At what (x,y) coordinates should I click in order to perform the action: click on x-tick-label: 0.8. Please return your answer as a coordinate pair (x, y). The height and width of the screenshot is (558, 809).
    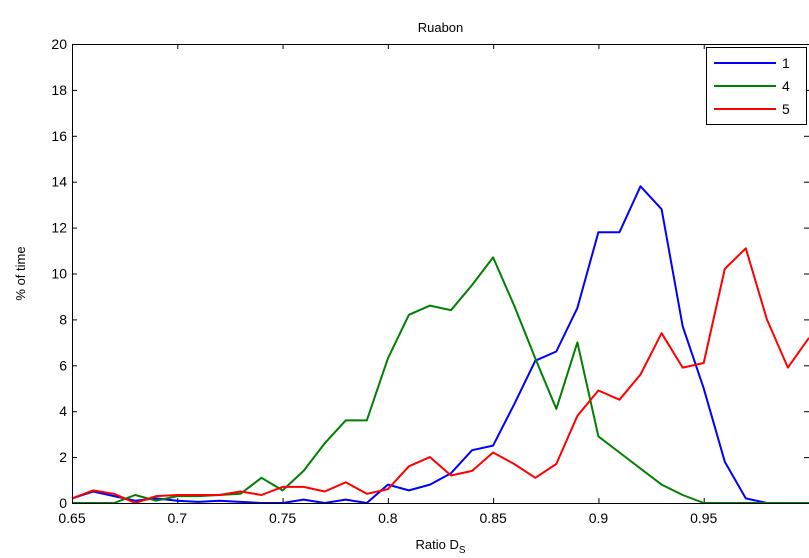
    Looking at the image, I should click on (388, 518).